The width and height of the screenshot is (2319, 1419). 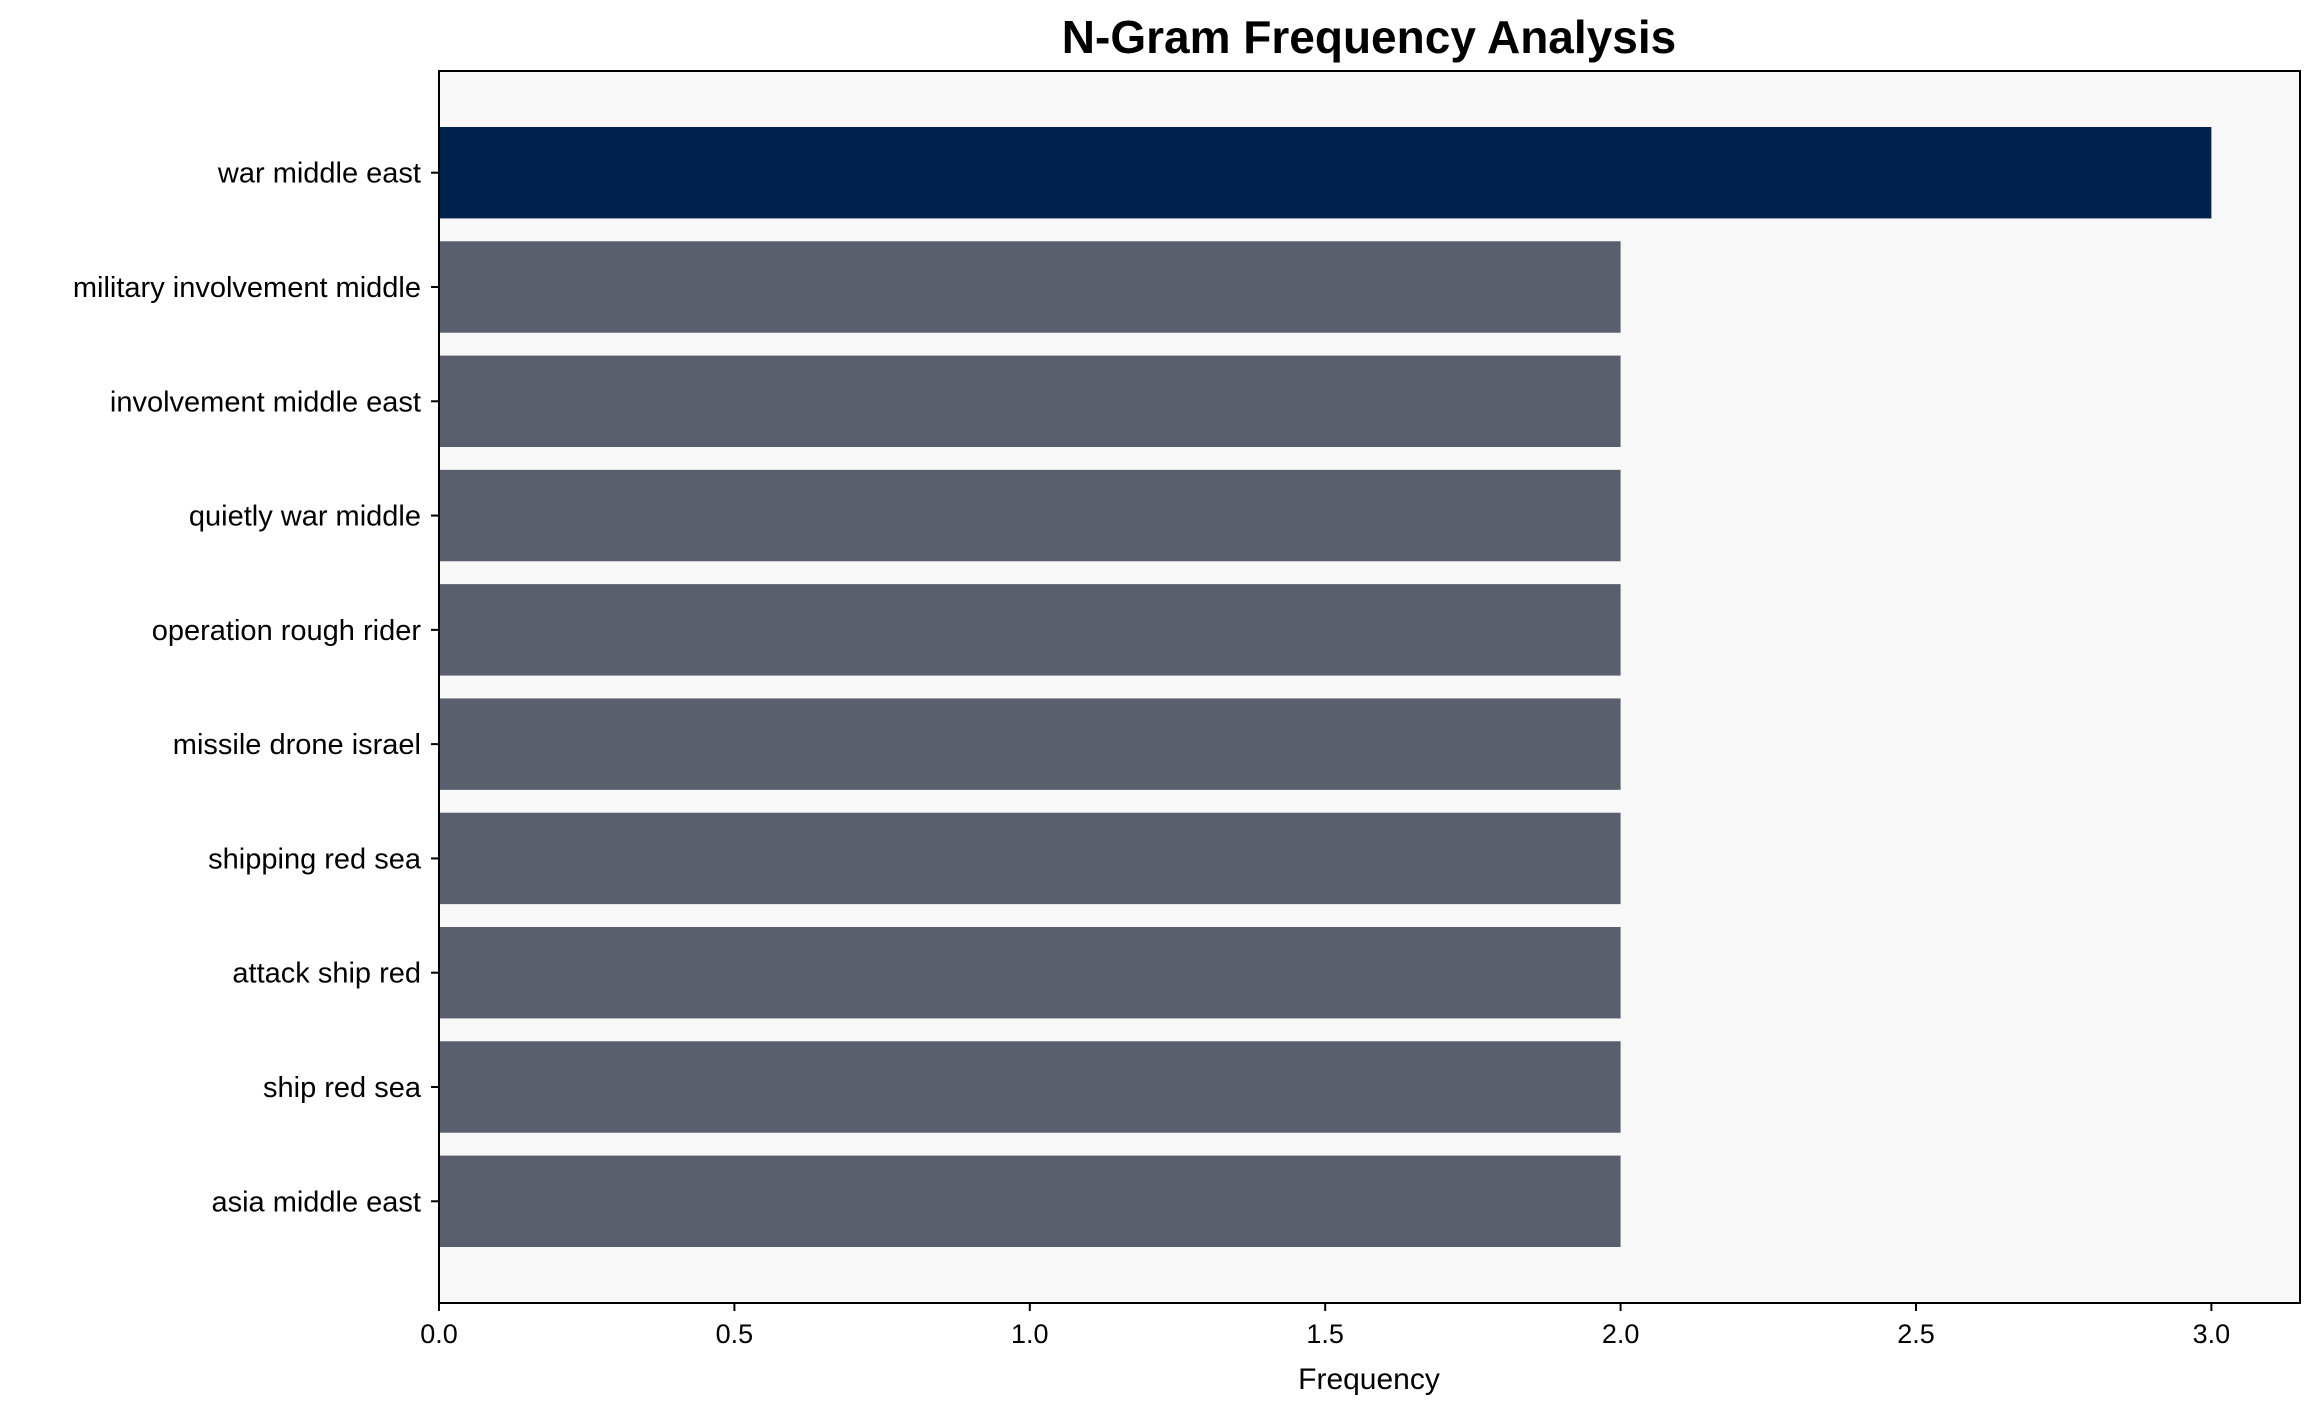 What do you see at coordinates (316, 1202) in the screenshot?
I see `y-tick-label: asia middle east` at bounding box center [316, 1202].